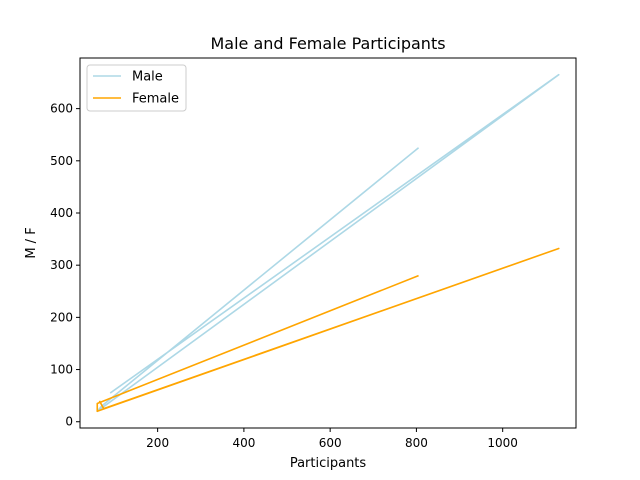 This screenshot has width=640, height=480. Describe the element at coordinates (61, 370) in the screenshot. I see `y-tick-label: 100` at that location.